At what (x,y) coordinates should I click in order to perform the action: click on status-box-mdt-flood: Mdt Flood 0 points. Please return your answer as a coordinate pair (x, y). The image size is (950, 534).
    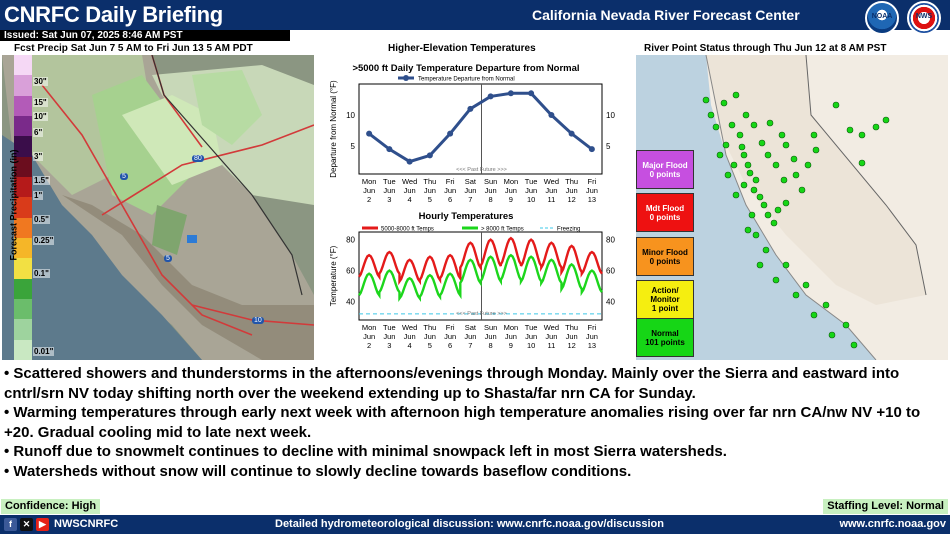
    Looking at the image, I should click on (665, 212).